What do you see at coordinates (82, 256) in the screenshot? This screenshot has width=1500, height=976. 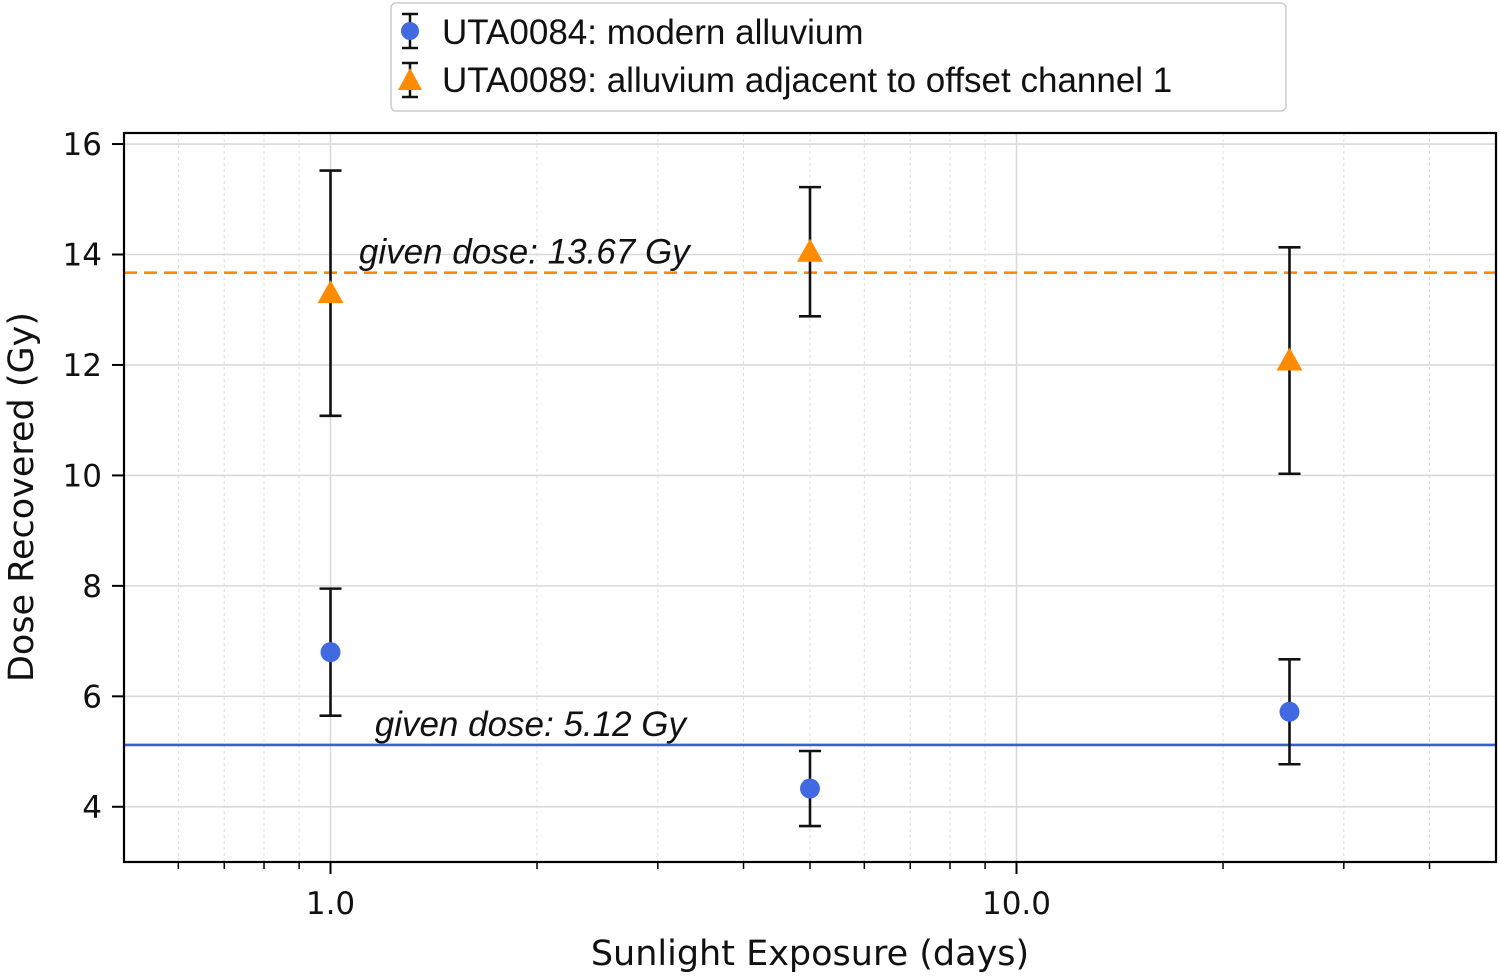 I see `y-tick-label: 14` at bounding box center [82, 256].